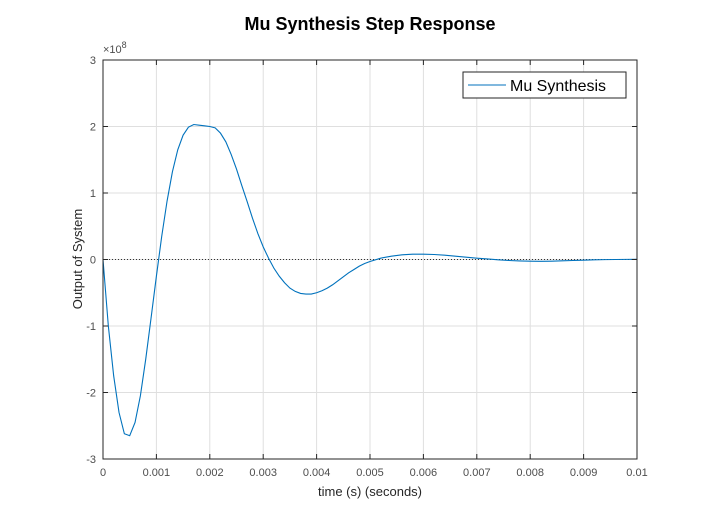  Describe the element at coordinates (91, 460) in the screenshot. I see `y-tick-label: -3` at that location.